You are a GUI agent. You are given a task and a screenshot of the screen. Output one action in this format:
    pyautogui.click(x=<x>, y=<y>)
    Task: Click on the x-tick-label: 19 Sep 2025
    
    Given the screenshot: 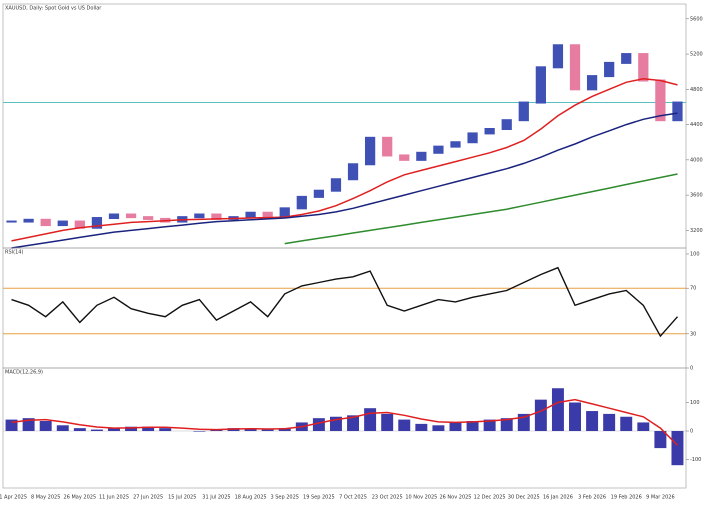 What is the action you would take?
    pyautogui.click(x=319, y=498)
    